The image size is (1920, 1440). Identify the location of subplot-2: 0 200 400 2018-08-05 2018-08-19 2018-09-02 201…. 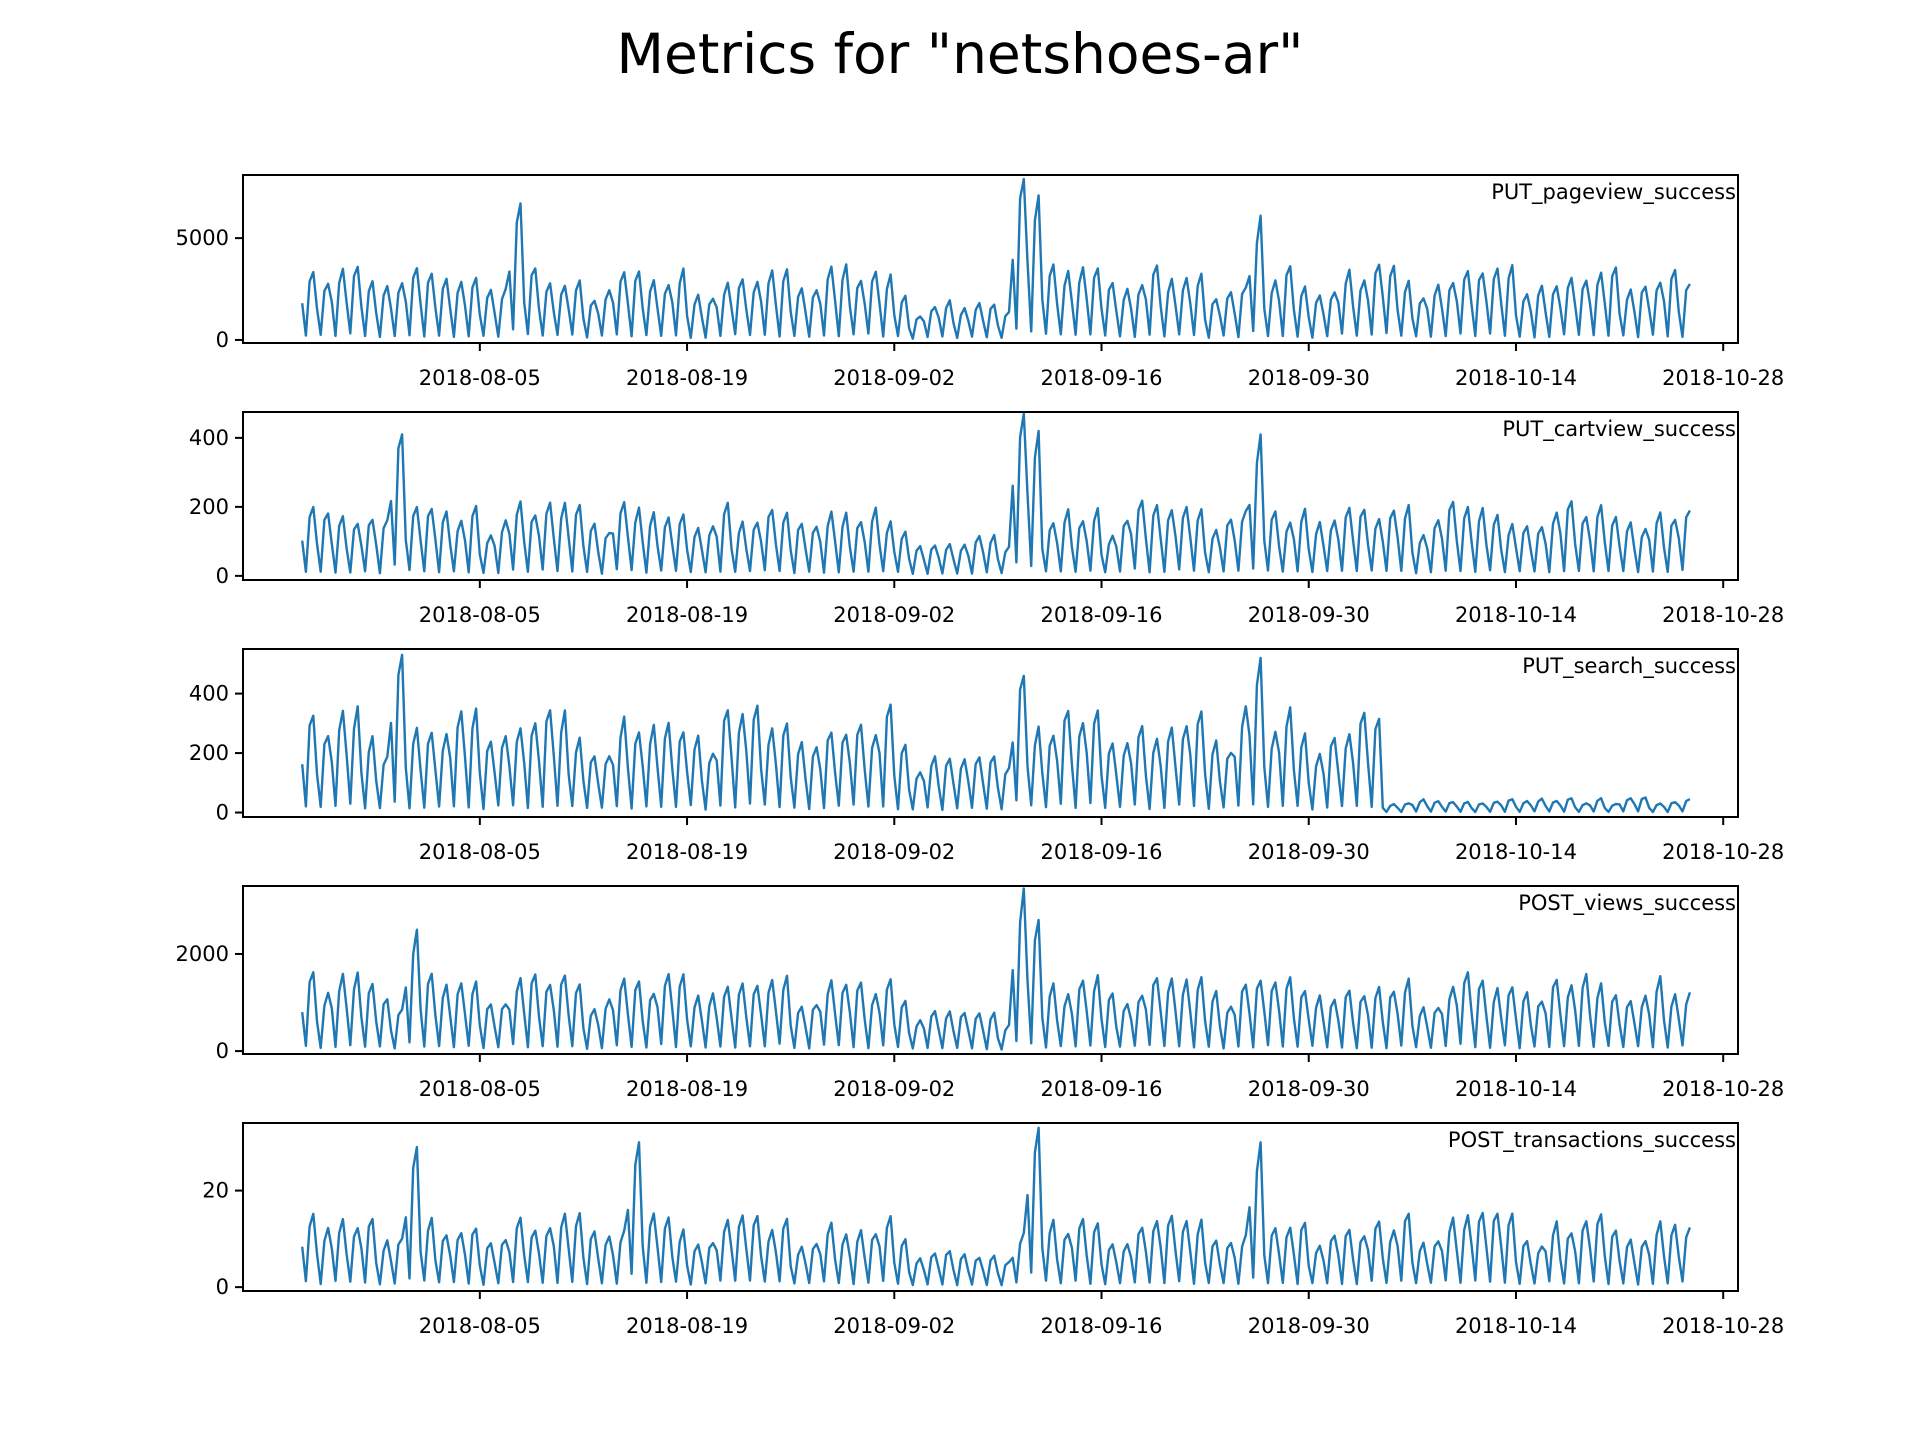
(986, 519).